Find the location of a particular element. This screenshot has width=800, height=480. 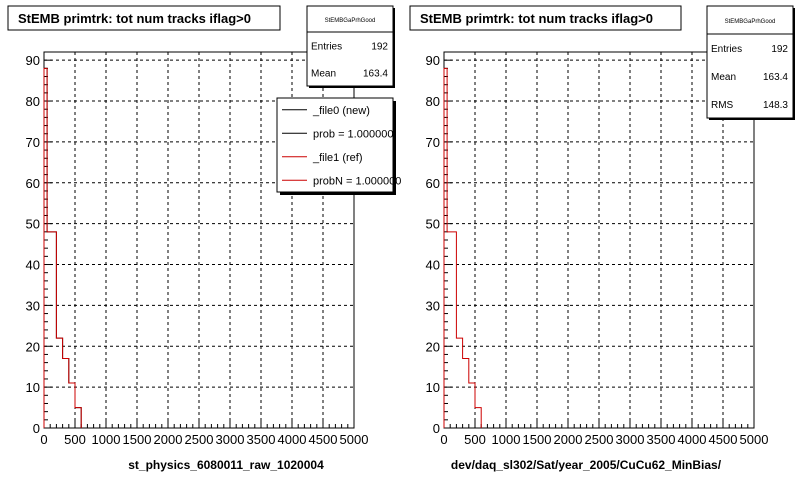

stats-row-value: 148.3 is located at coordinates (775, 105).